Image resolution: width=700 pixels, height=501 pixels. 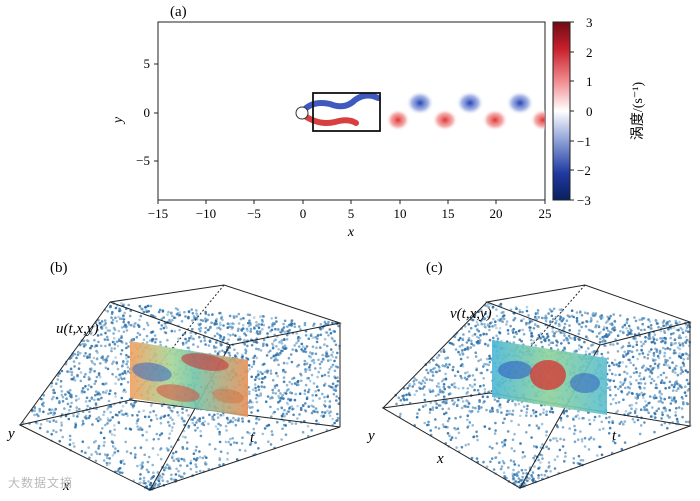 What do you see at coordinates (66, 486) in the screenshot?
I see `b-x-axis-label: x` at bounding box center [66, 486].